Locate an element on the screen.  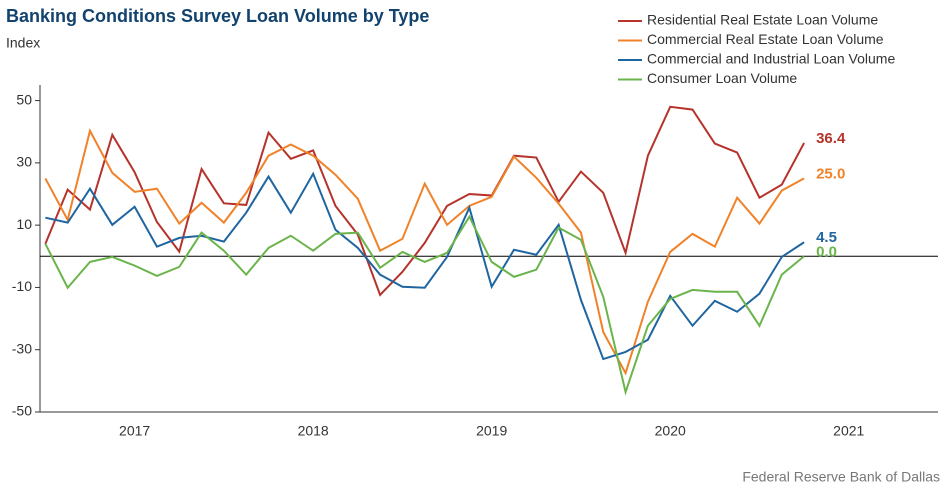
y-tick-label: 10 is located at coordinates (24, 224).